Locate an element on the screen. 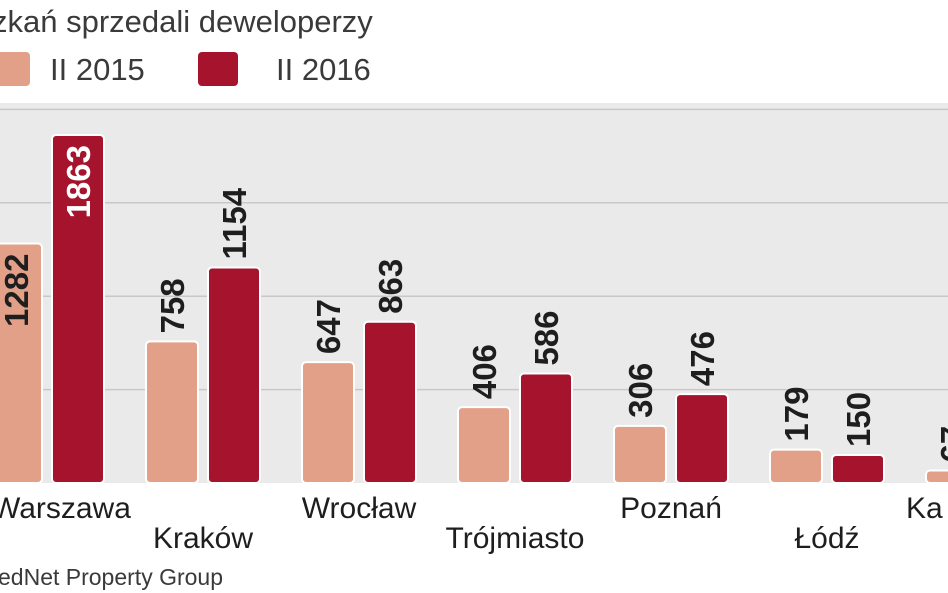 The width and height of the screenshot is (948, 593). value-label-ii-2016-4: 476 is located at coordinates (702, 358).